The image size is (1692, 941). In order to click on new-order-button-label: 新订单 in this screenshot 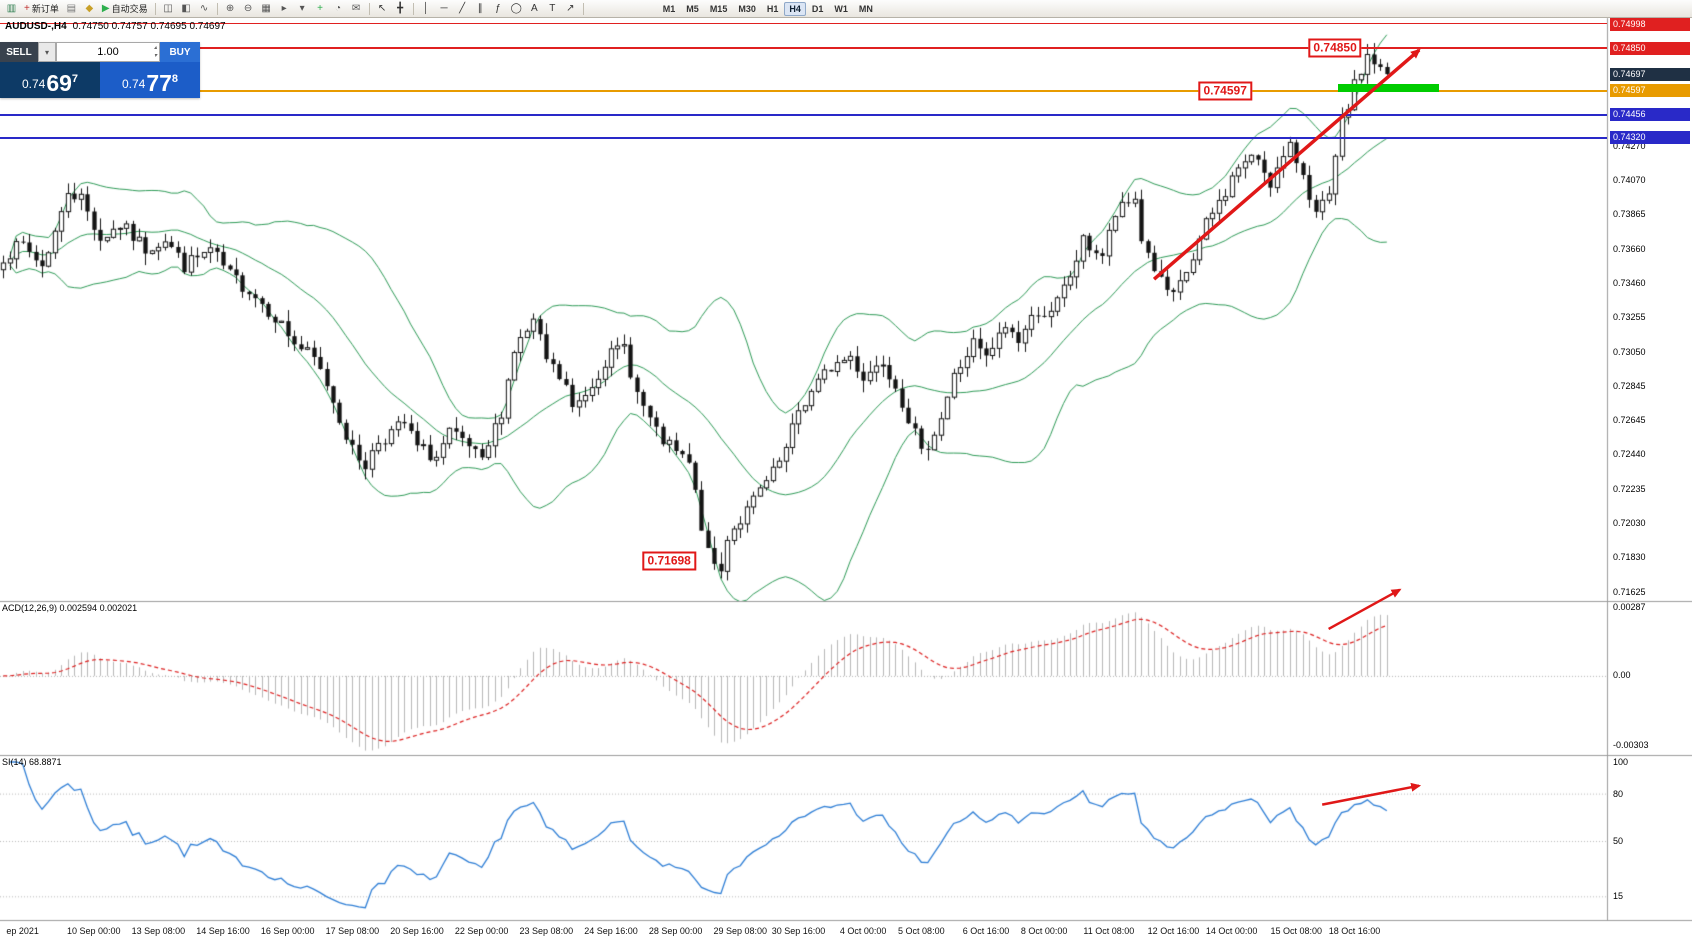, I will do `click(45, 9)`.